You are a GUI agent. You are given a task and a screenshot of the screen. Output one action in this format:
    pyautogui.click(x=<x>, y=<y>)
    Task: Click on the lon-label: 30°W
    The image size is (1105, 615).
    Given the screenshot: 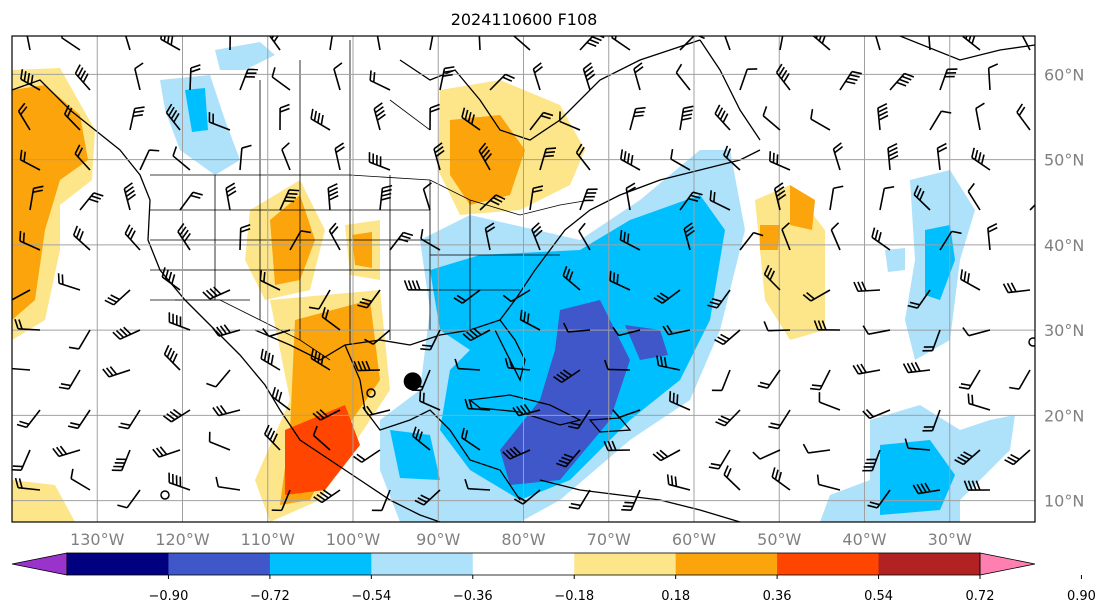 What is the action you would take?
    pyautogui.click(x=950, y=539)
    